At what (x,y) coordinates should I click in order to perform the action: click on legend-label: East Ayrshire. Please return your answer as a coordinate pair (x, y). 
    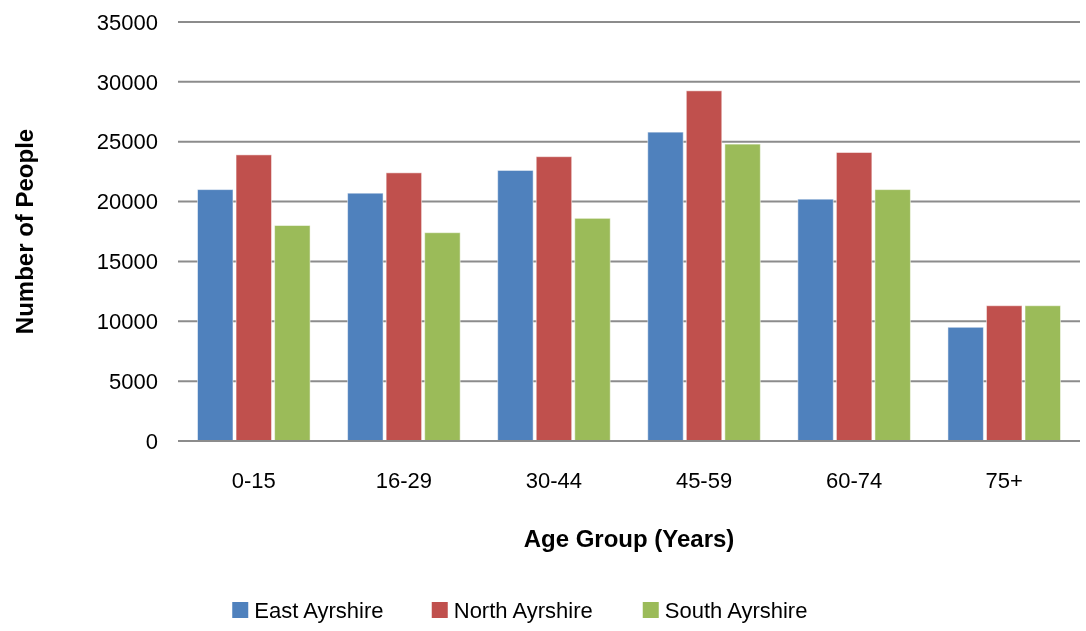
    Looking at the image, I should click on (319, 610).